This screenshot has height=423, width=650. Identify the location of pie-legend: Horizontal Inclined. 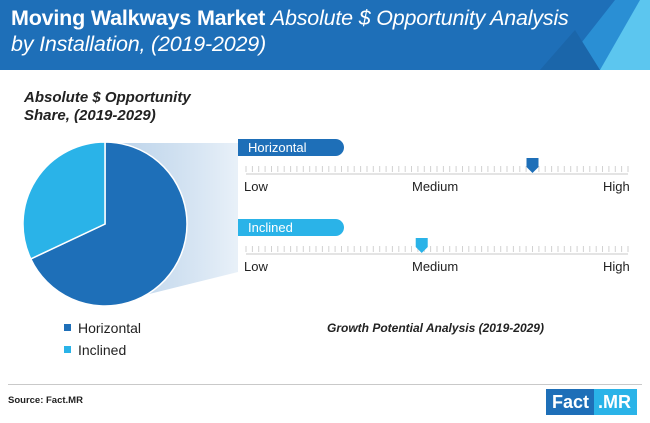
(102, 340).